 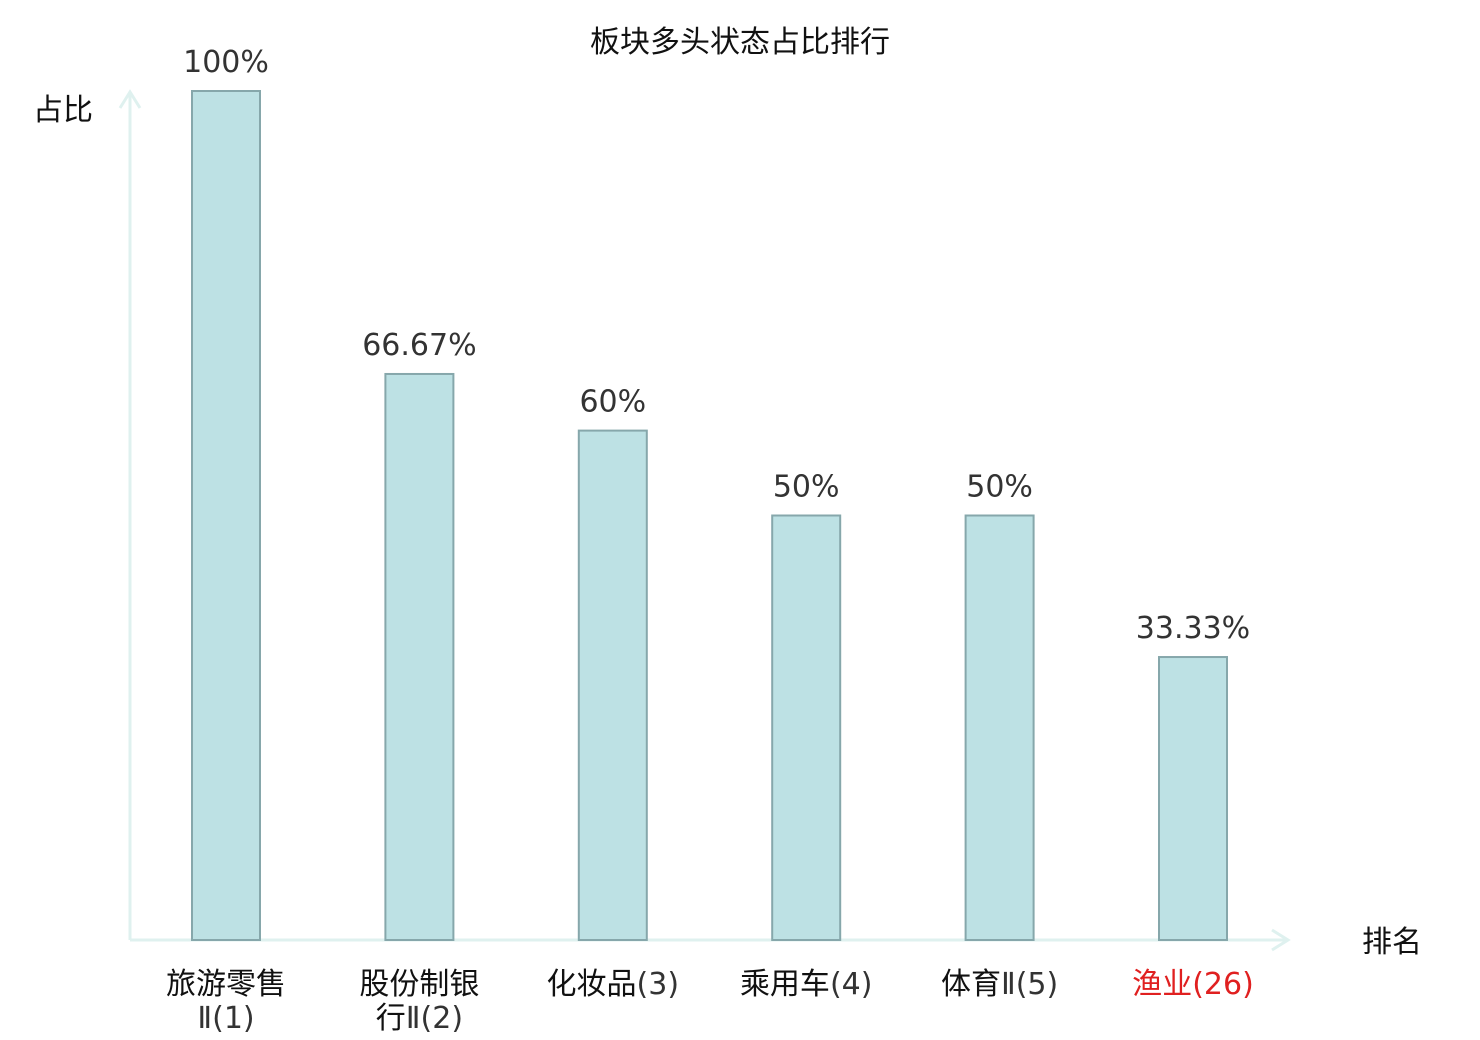 What do you see at coordinates (740, 42) in the screenshot?
I see `chart-title: 板块多头状态占比排行` at bounding box center [740, 42].